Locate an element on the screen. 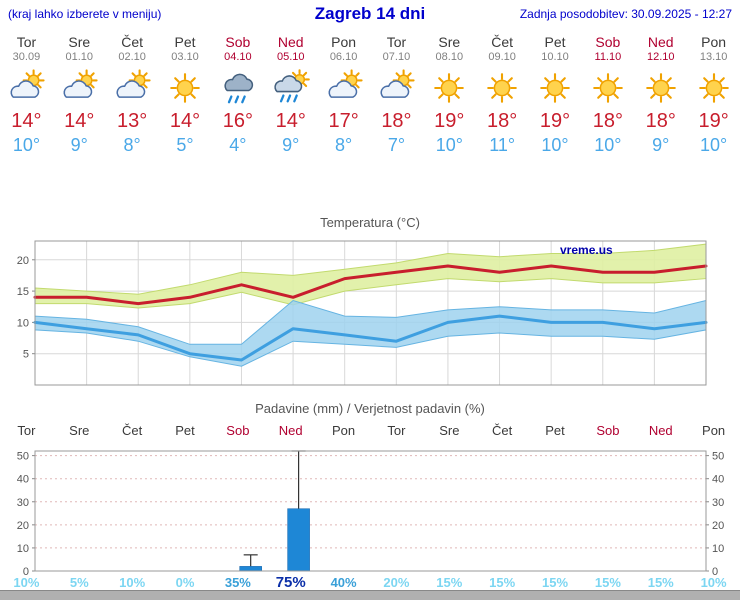 This screenshot has width=740, height=600. forecast-day-column: Ned 12.10 18° 9° is located at coordinates (660, 98).